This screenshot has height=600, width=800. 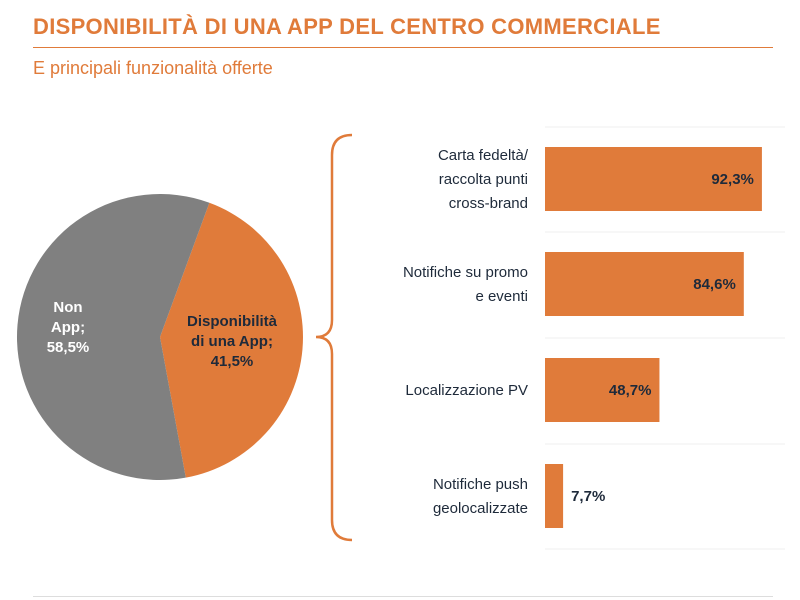 I want to click on bar-value-label-1: 84,6%, so click(x=714, y=284).